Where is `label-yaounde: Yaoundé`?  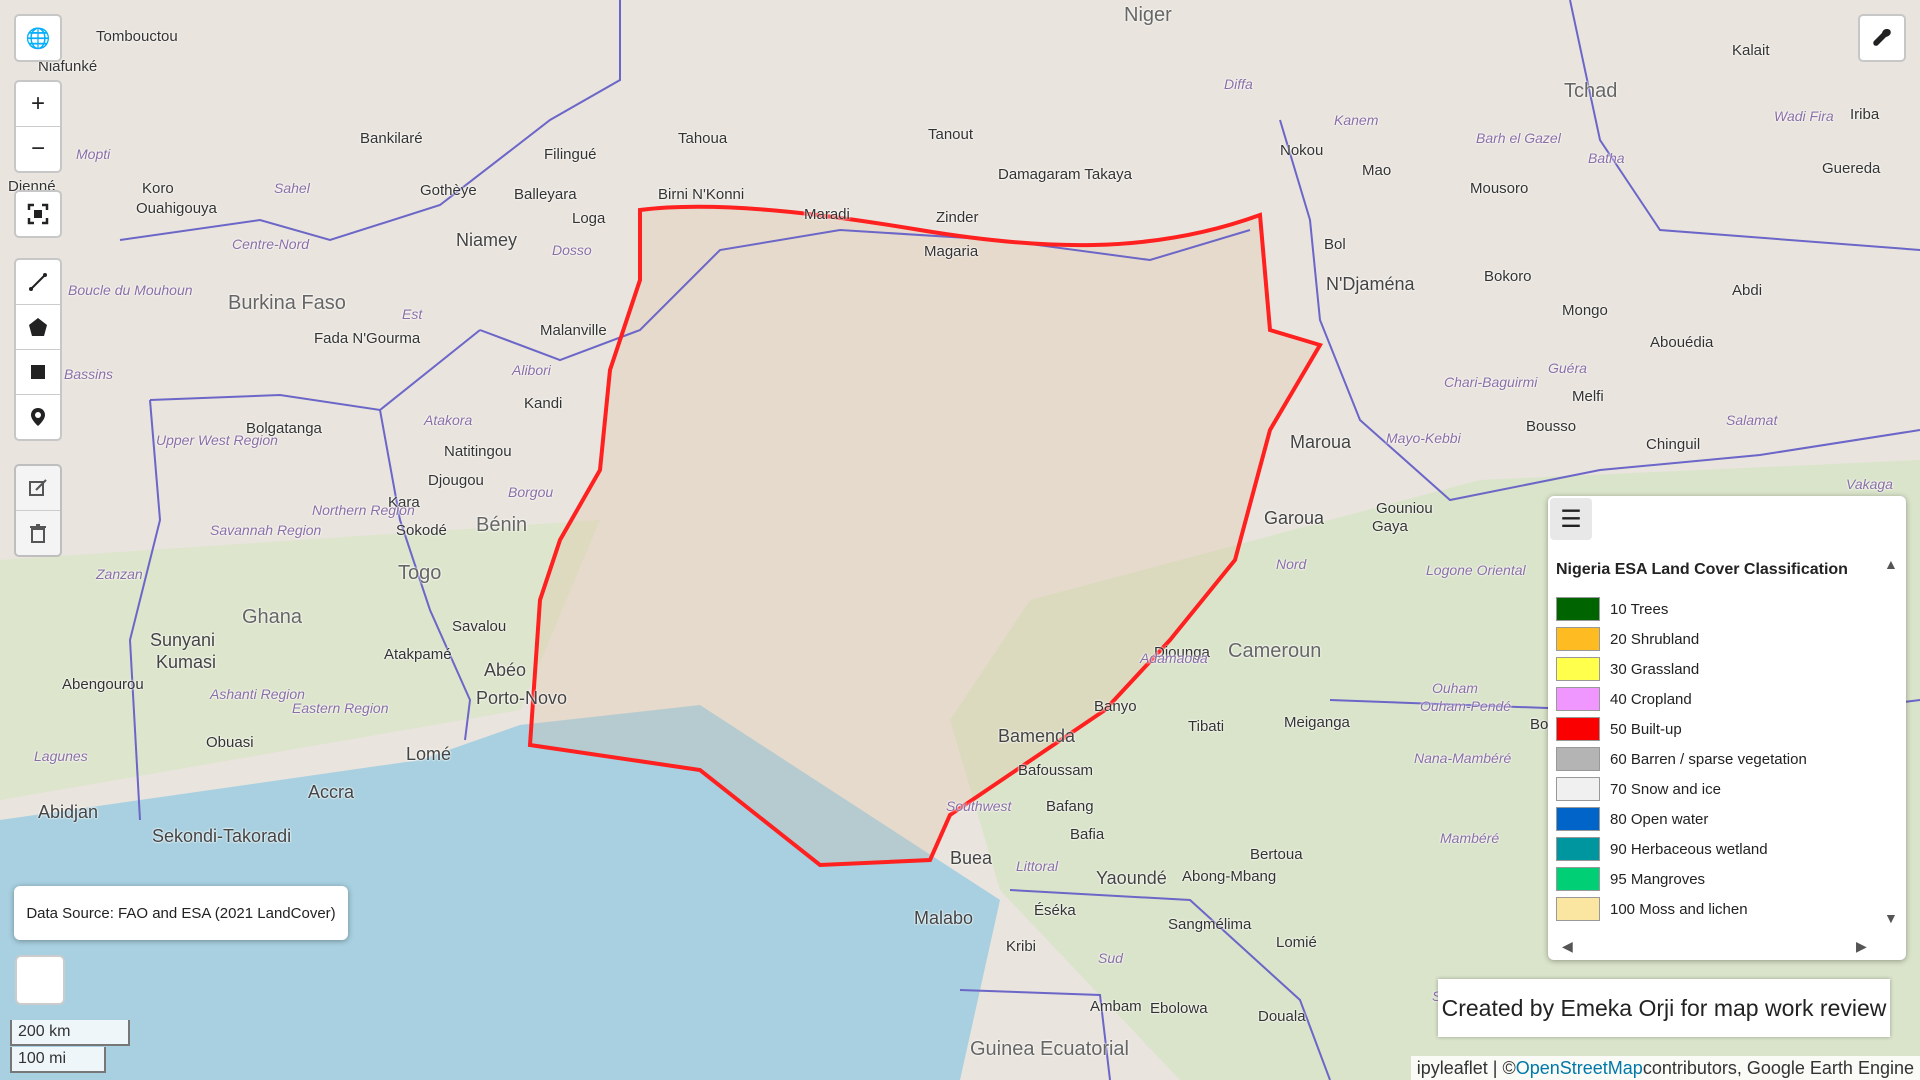 label-yaounde: Yaoundé is located at coordinates (1131, 878).